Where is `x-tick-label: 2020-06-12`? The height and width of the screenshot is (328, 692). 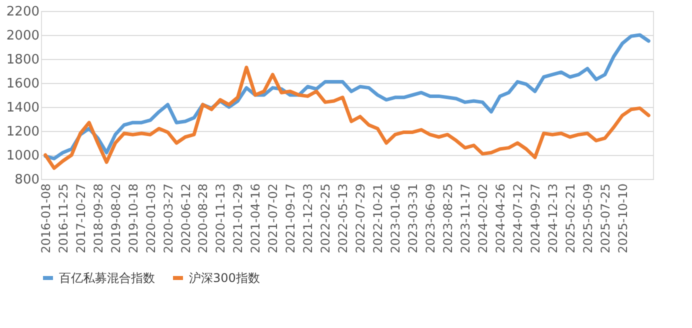 x-tick-label: 2020-06-12 is located at coordinates (185, 219).